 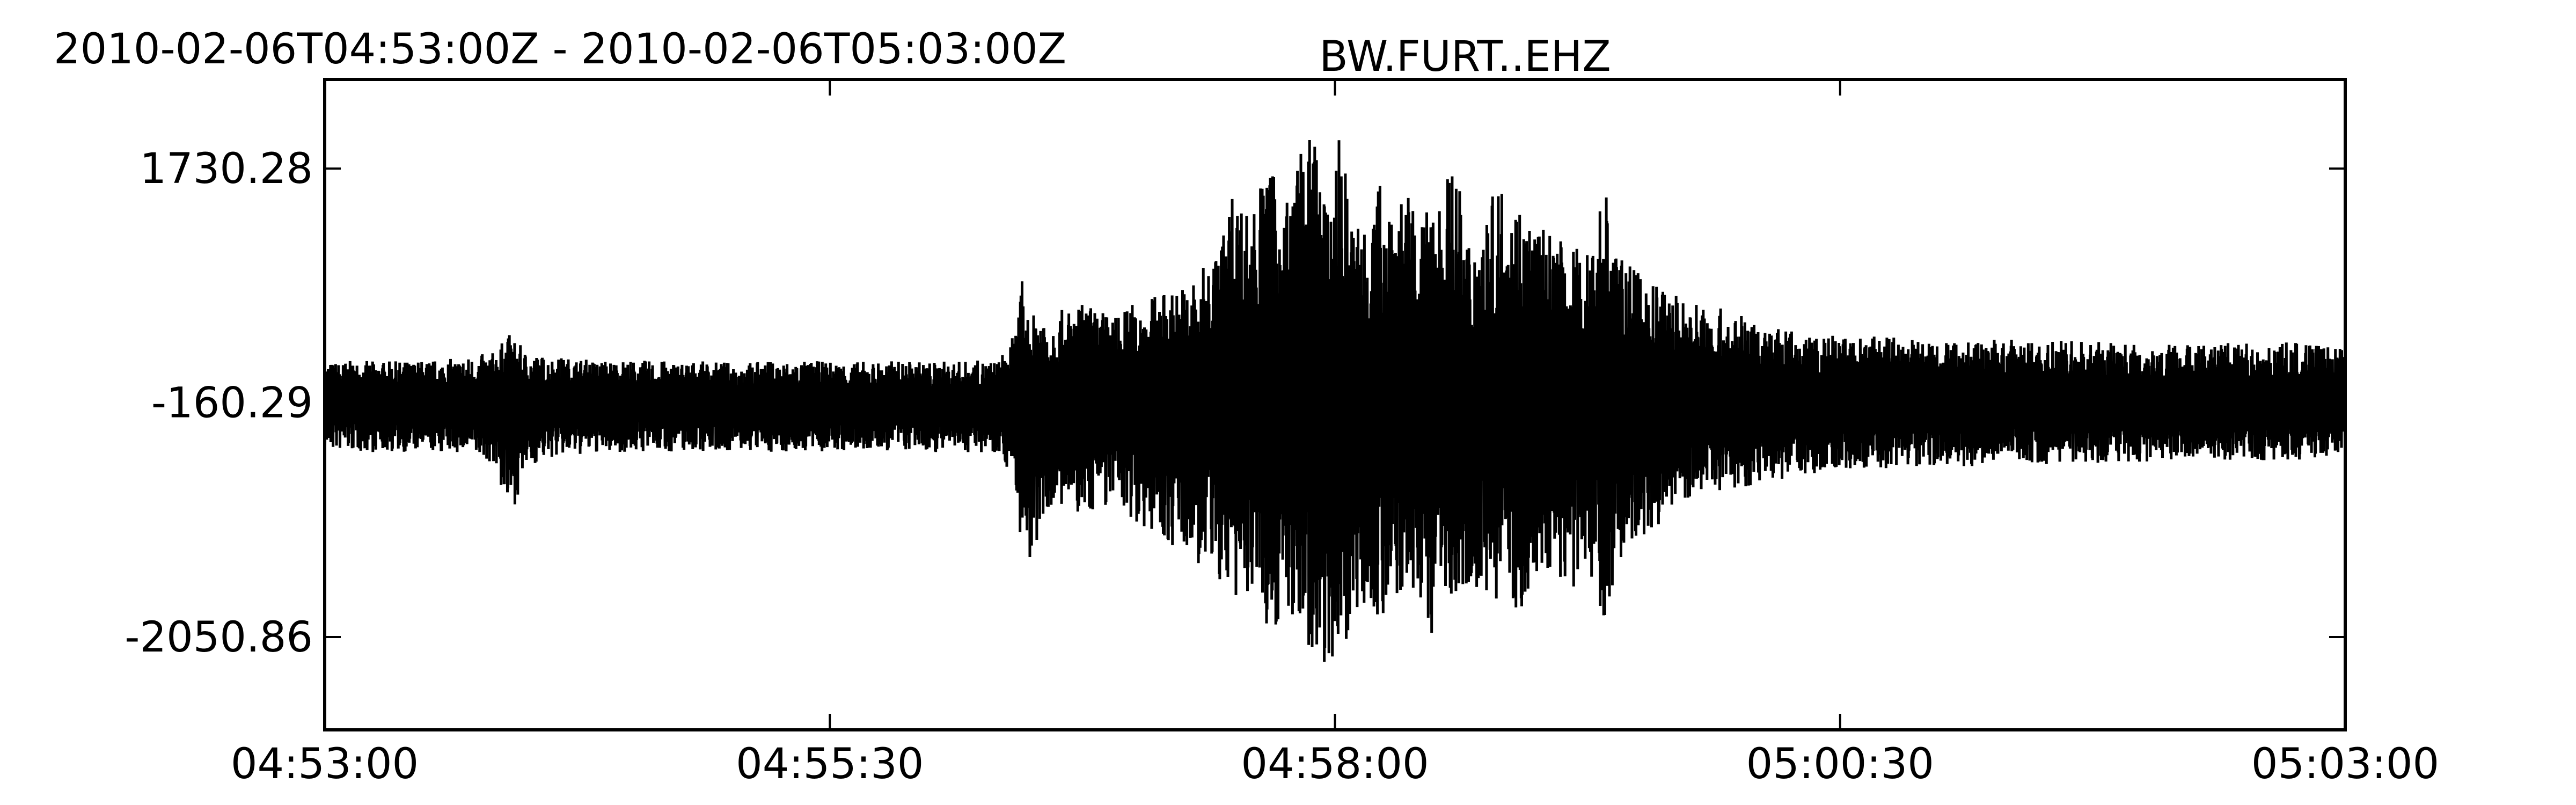 What do you see at coordinates (1465, 57) in the screenshot?
I see `chart-title: BW.FURT..EHZ` at bounding box center [1465, 57].